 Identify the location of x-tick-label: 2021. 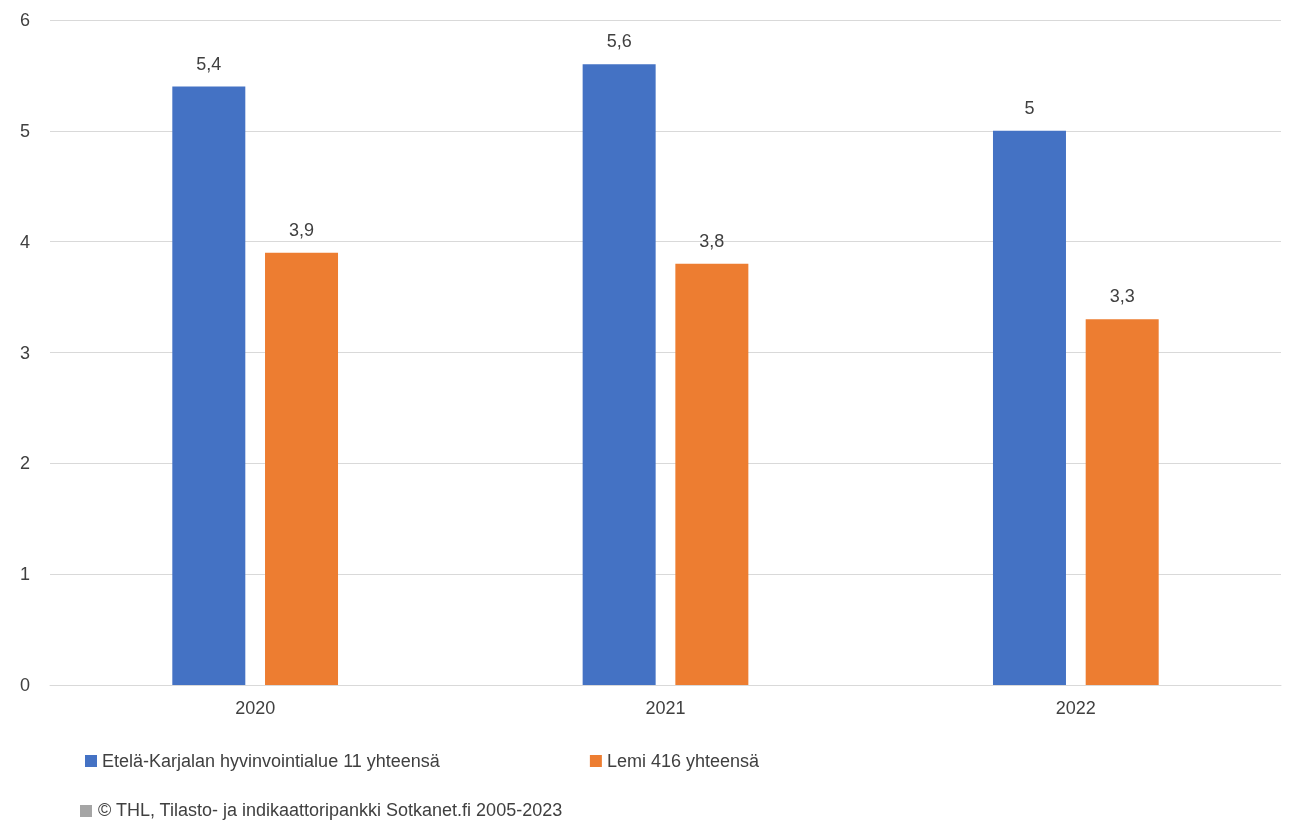
(665, 708).